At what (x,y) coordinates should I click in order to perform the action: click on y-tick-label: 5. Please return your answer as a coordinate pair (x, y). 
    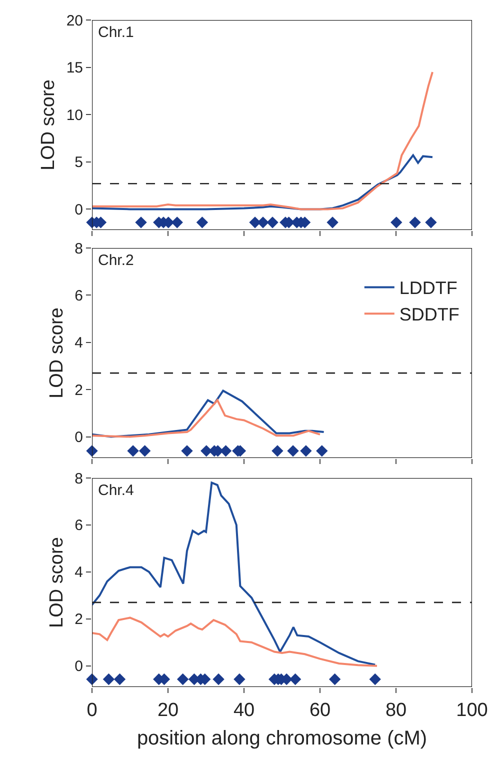
    Looking at the image, I should click on (78, 163).